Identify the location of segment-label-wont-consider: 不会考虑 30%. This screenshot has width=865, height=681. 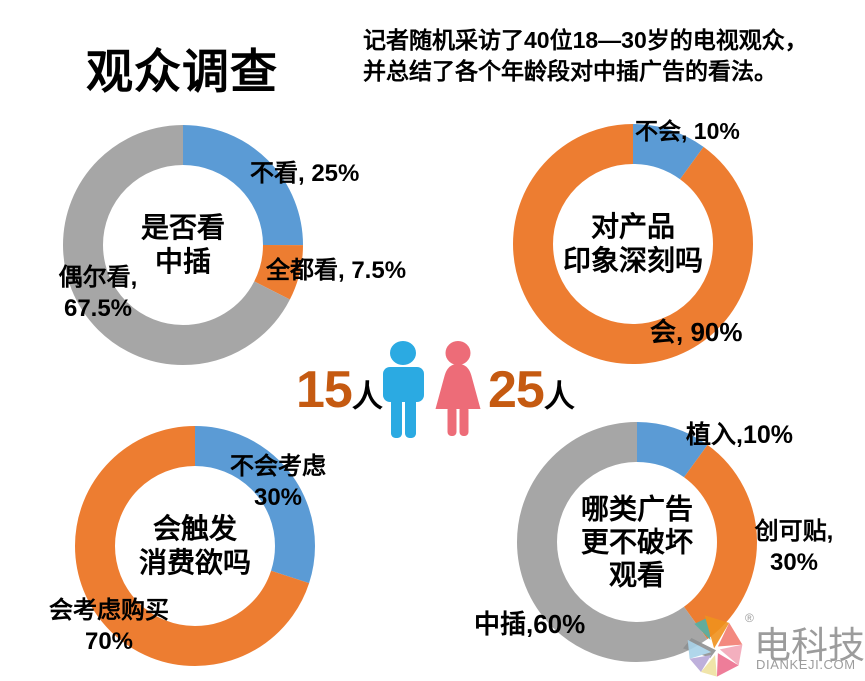
(278, 482).